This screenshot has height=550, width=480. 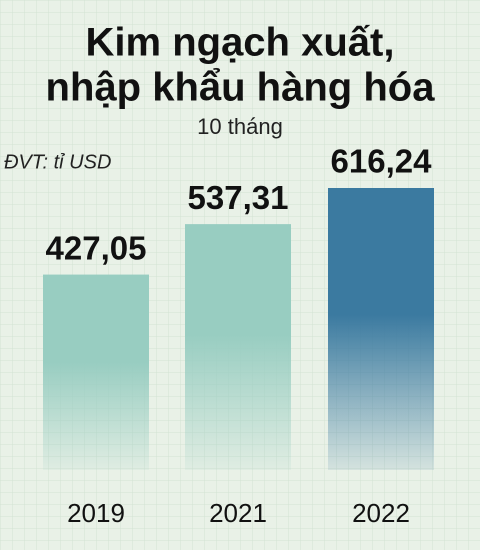 I want to click on x-tick-label: 2019, so click(x=96, y=513).